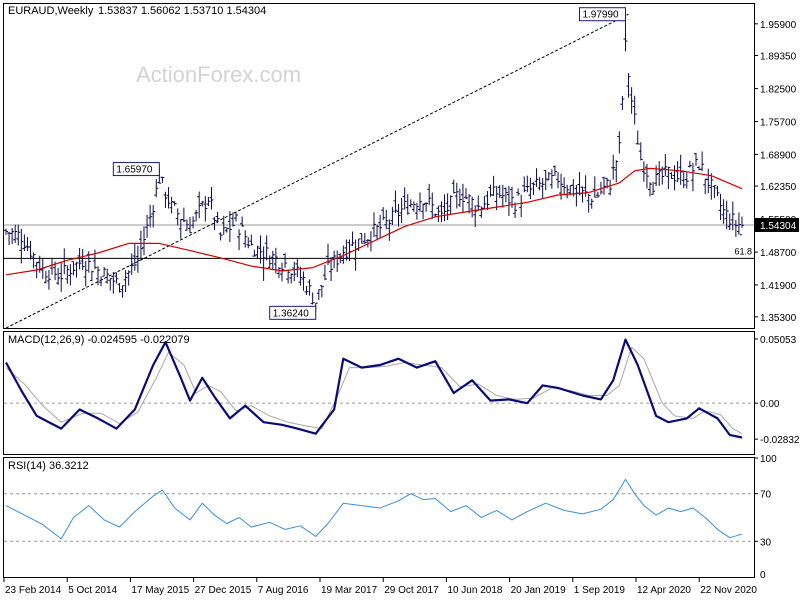 This screenshot has width=800, height=605. Describe the element at coordinates (766, 542) in the screenshot. I see `rsi-tick-label: 30` at that location.